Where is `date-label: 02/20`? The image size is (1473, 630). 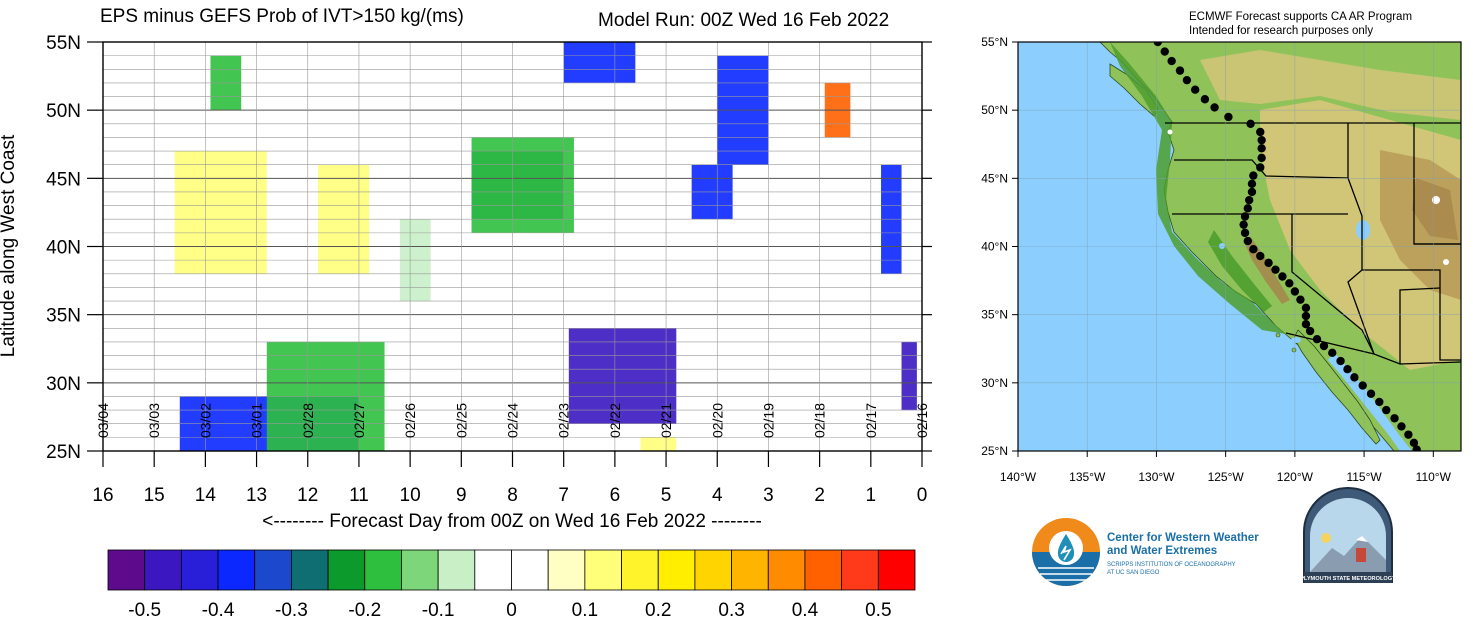 date-label: 02/20 is located at coordinates (717, 420).